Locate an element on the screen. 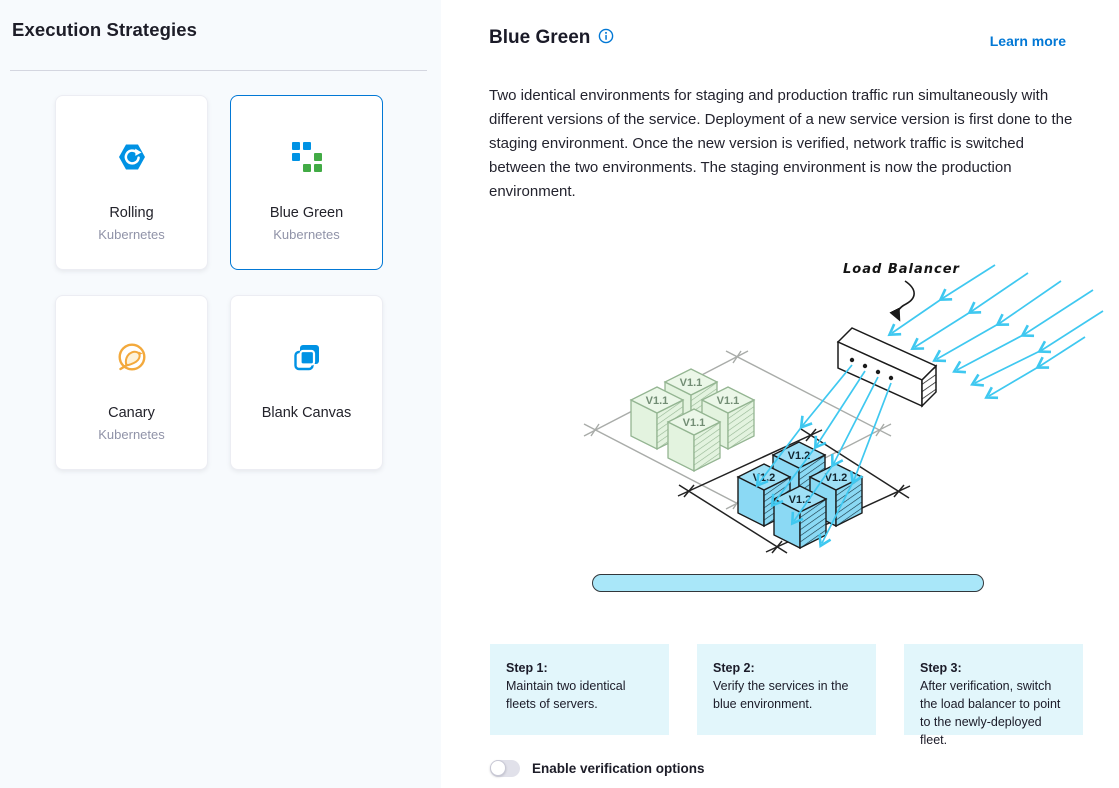 Image resolution: width=1119 pixels, height=788 pixels. canary-icon is located at coordinates (132, 357).